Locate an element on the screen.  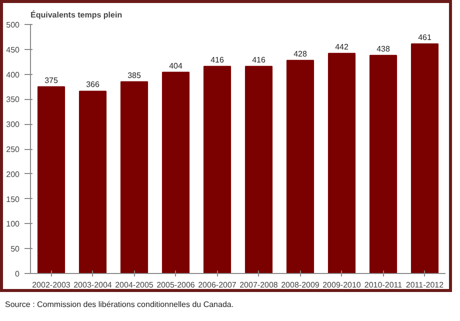
x-tick-label: 2007-2008 is located at coordinates (259, 285).